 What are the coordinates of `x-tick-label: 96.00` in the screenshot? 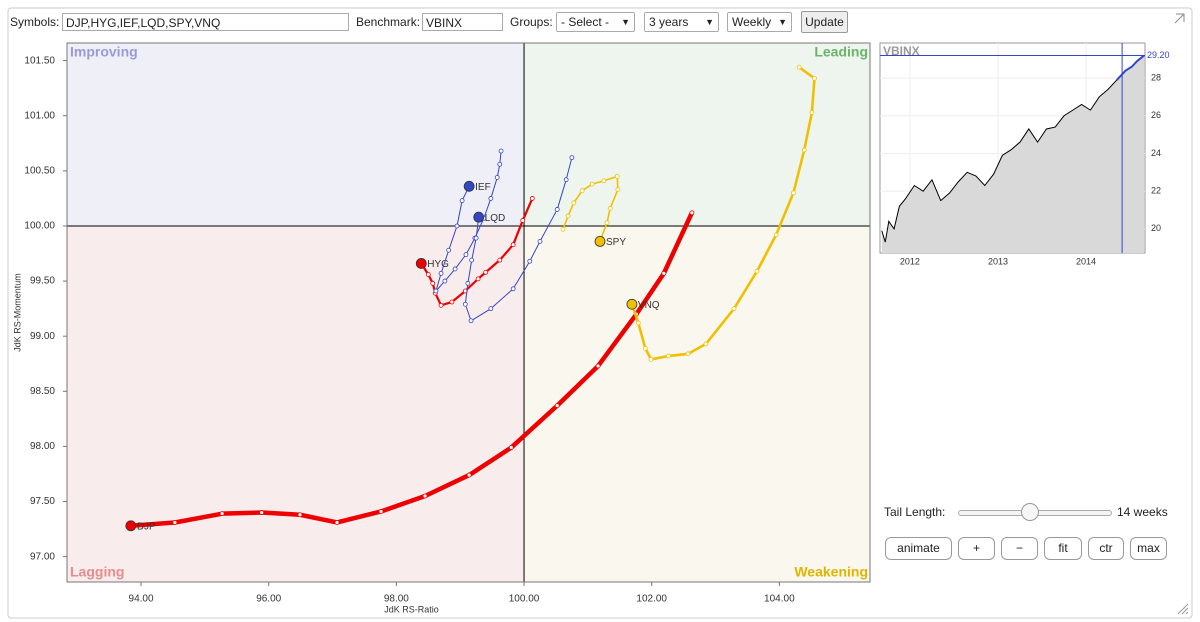 It's located at (268, 599).